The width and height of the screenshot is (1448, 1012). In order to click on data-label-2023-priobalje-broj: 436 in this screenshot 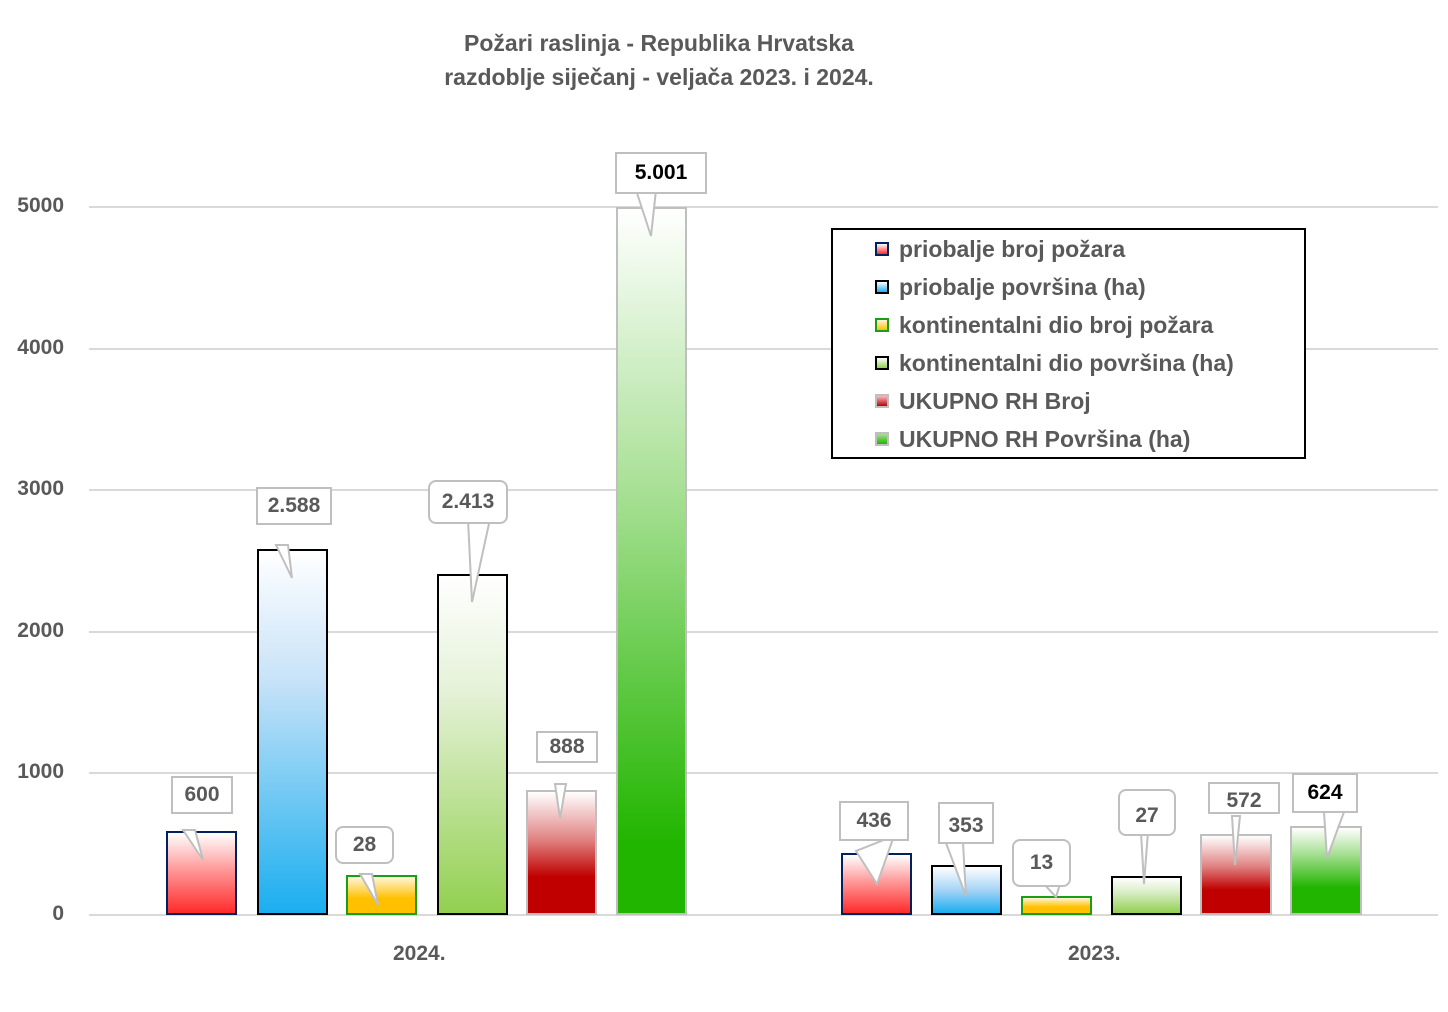, I will do `click(874, 821)`.